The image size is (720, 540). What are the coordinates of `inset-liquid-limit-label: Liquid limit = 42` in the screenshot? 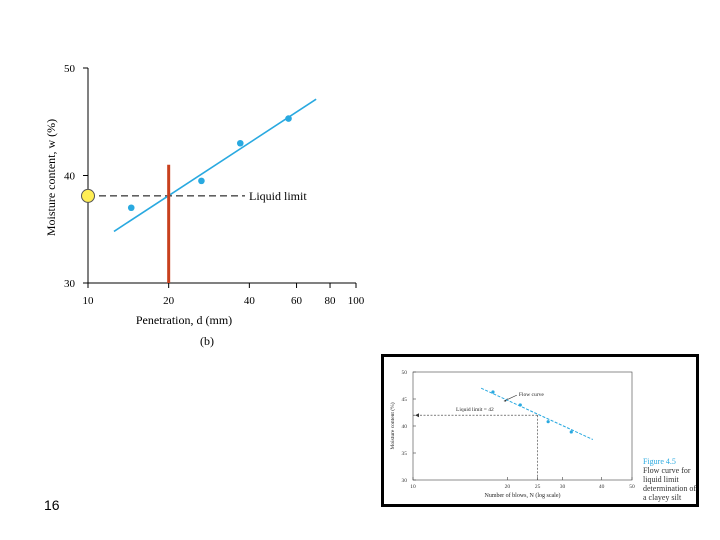 It's located at (475, 410).